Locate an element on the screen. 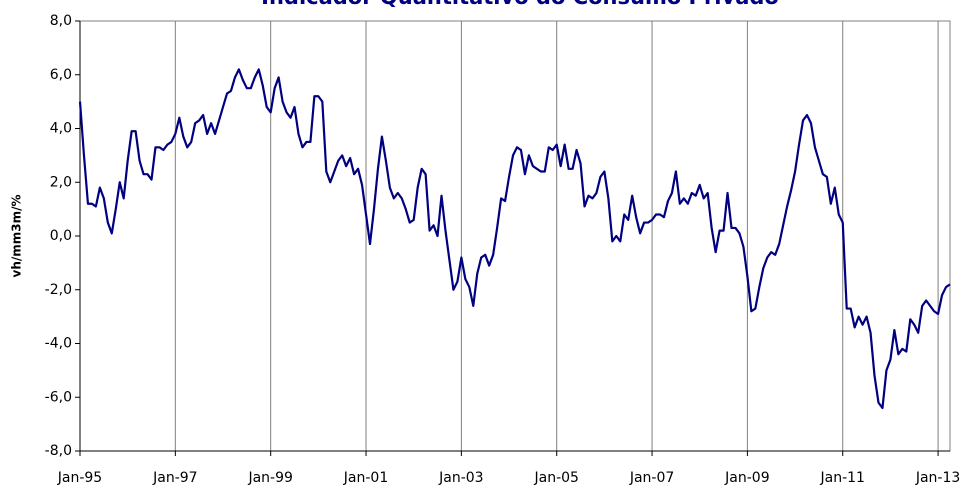 Image resolution: width=970 pixels, height=489 pixels. y-tick-label: -6,0 is located at coordinates (58, 397).